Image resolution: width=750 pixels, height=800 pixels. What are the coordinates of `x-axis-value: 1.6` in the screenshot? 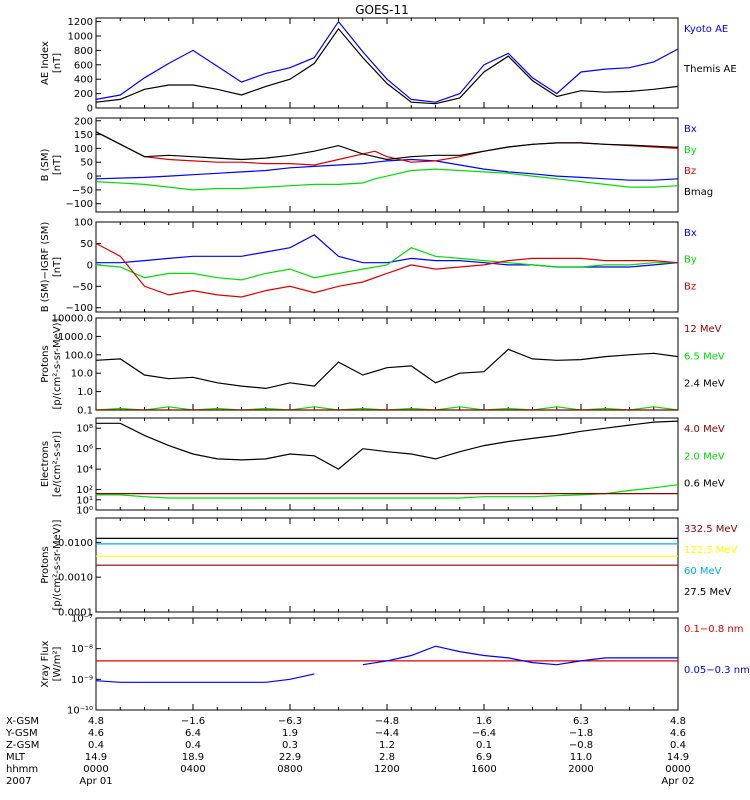 It's located at (484, 721).